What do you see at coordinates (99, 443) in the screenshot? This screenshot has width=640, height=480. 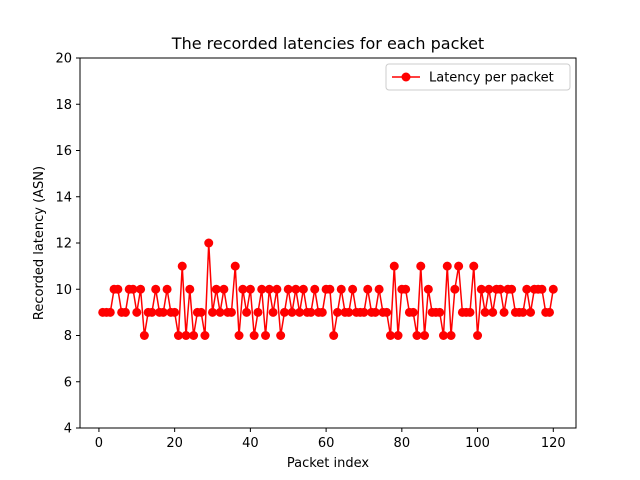 I see `x-tick-label: 0` at bounding box center [99, 443].